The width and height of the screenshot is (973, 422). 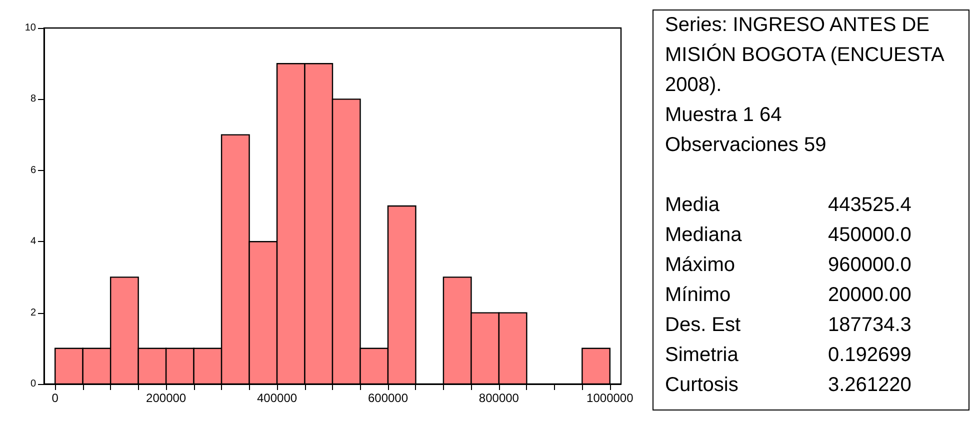 What do you see at coordinates (870, 355) in the screenshot?
I see `text: 0.192699` at bounding box center [870, 355].